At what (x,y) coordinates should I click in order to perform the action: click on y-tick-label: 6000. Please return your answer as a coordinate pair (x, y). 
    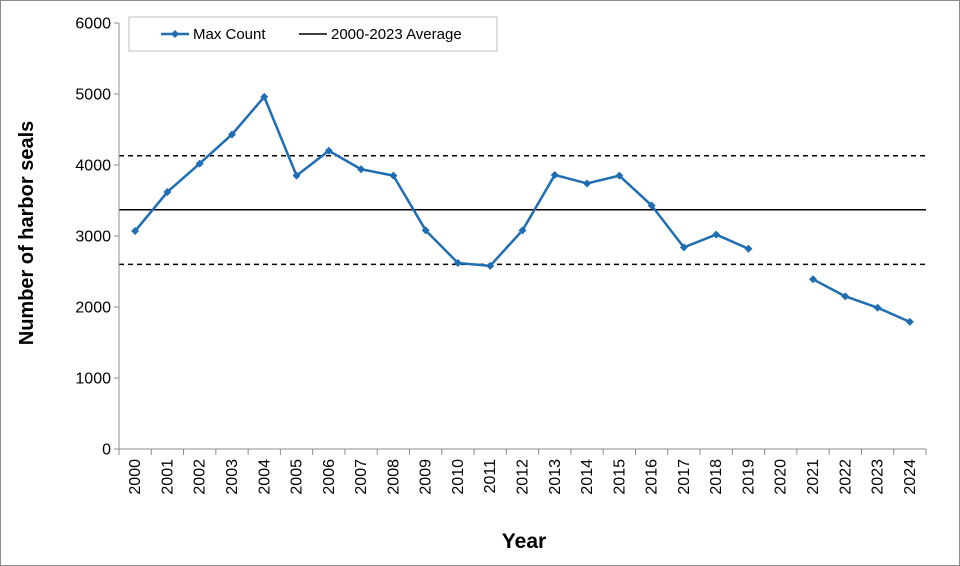
    Looking at the image, I should click on (93, 24).